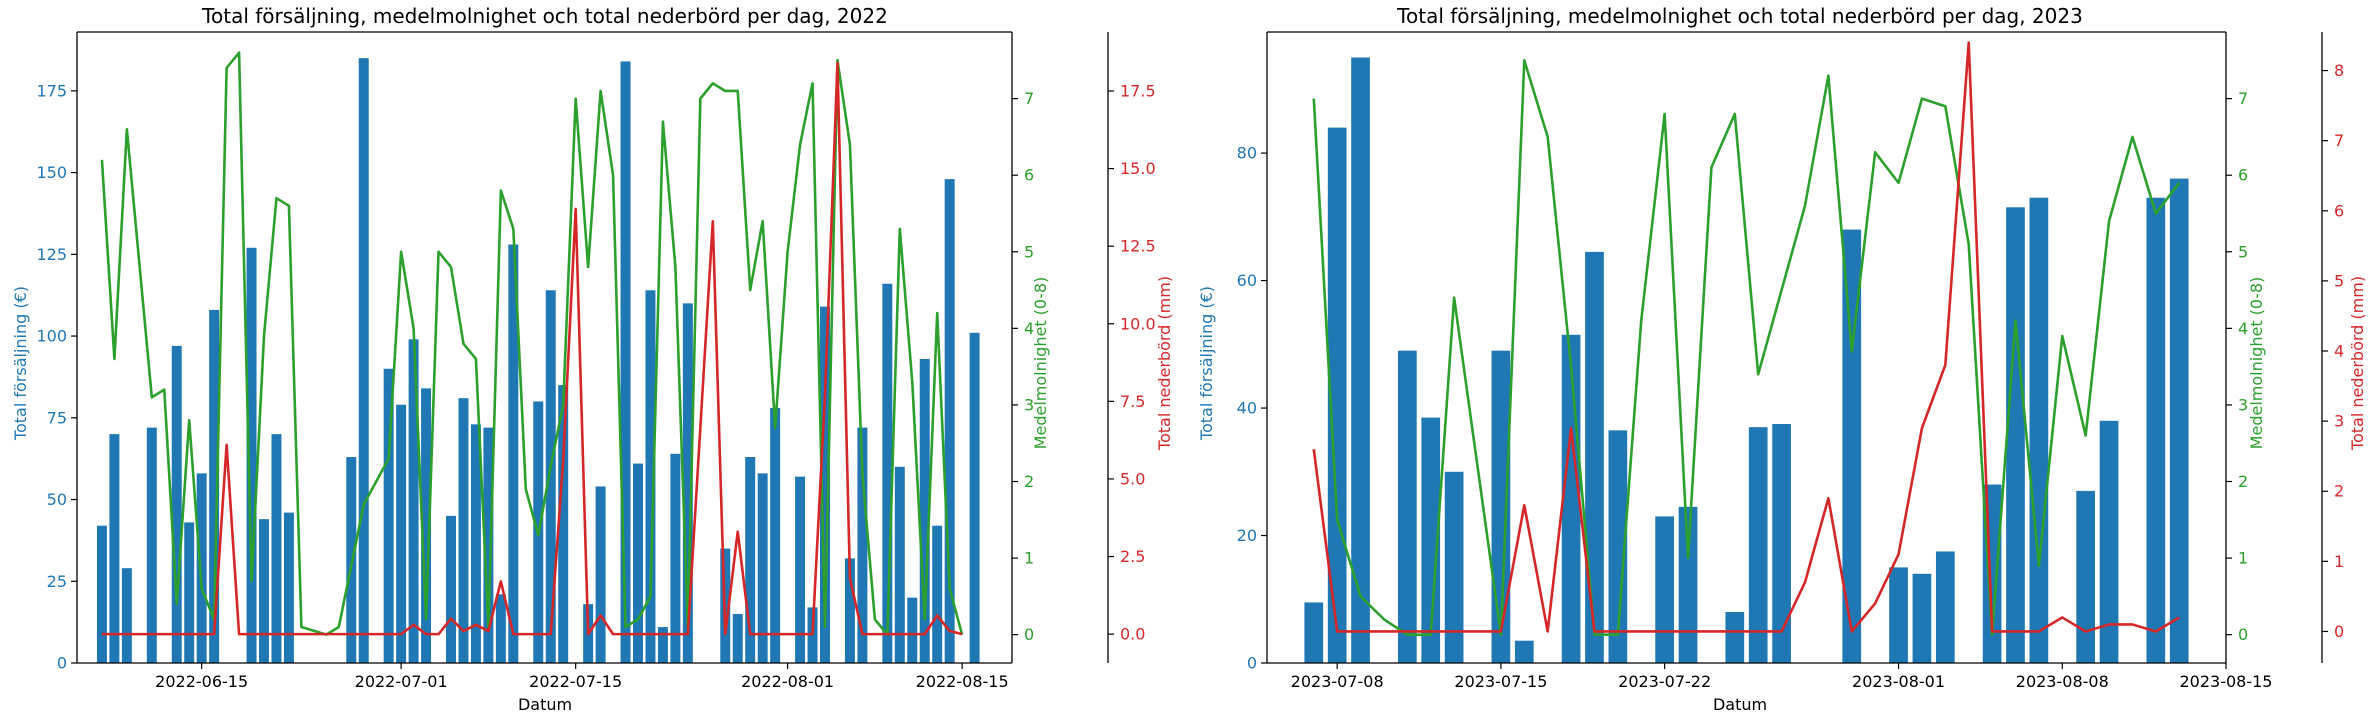  I want to click on x-tick-label: 2023-08-01, so click(1898, 681).